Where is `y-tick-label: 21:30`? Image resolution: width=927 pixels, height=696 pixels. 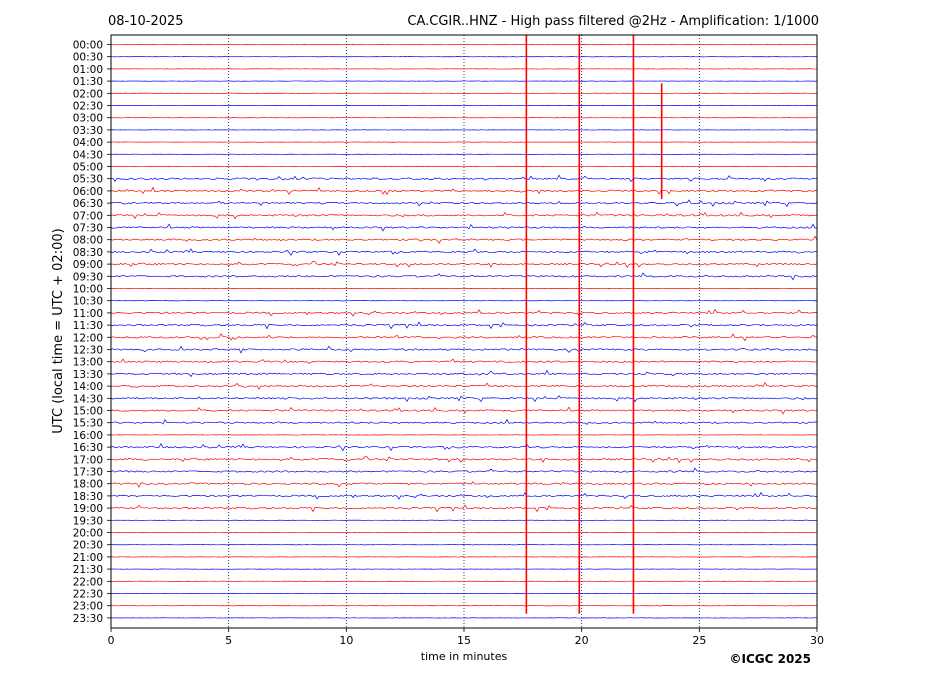 y-tick-label: 21:30 is located at coordinates (88, 570).